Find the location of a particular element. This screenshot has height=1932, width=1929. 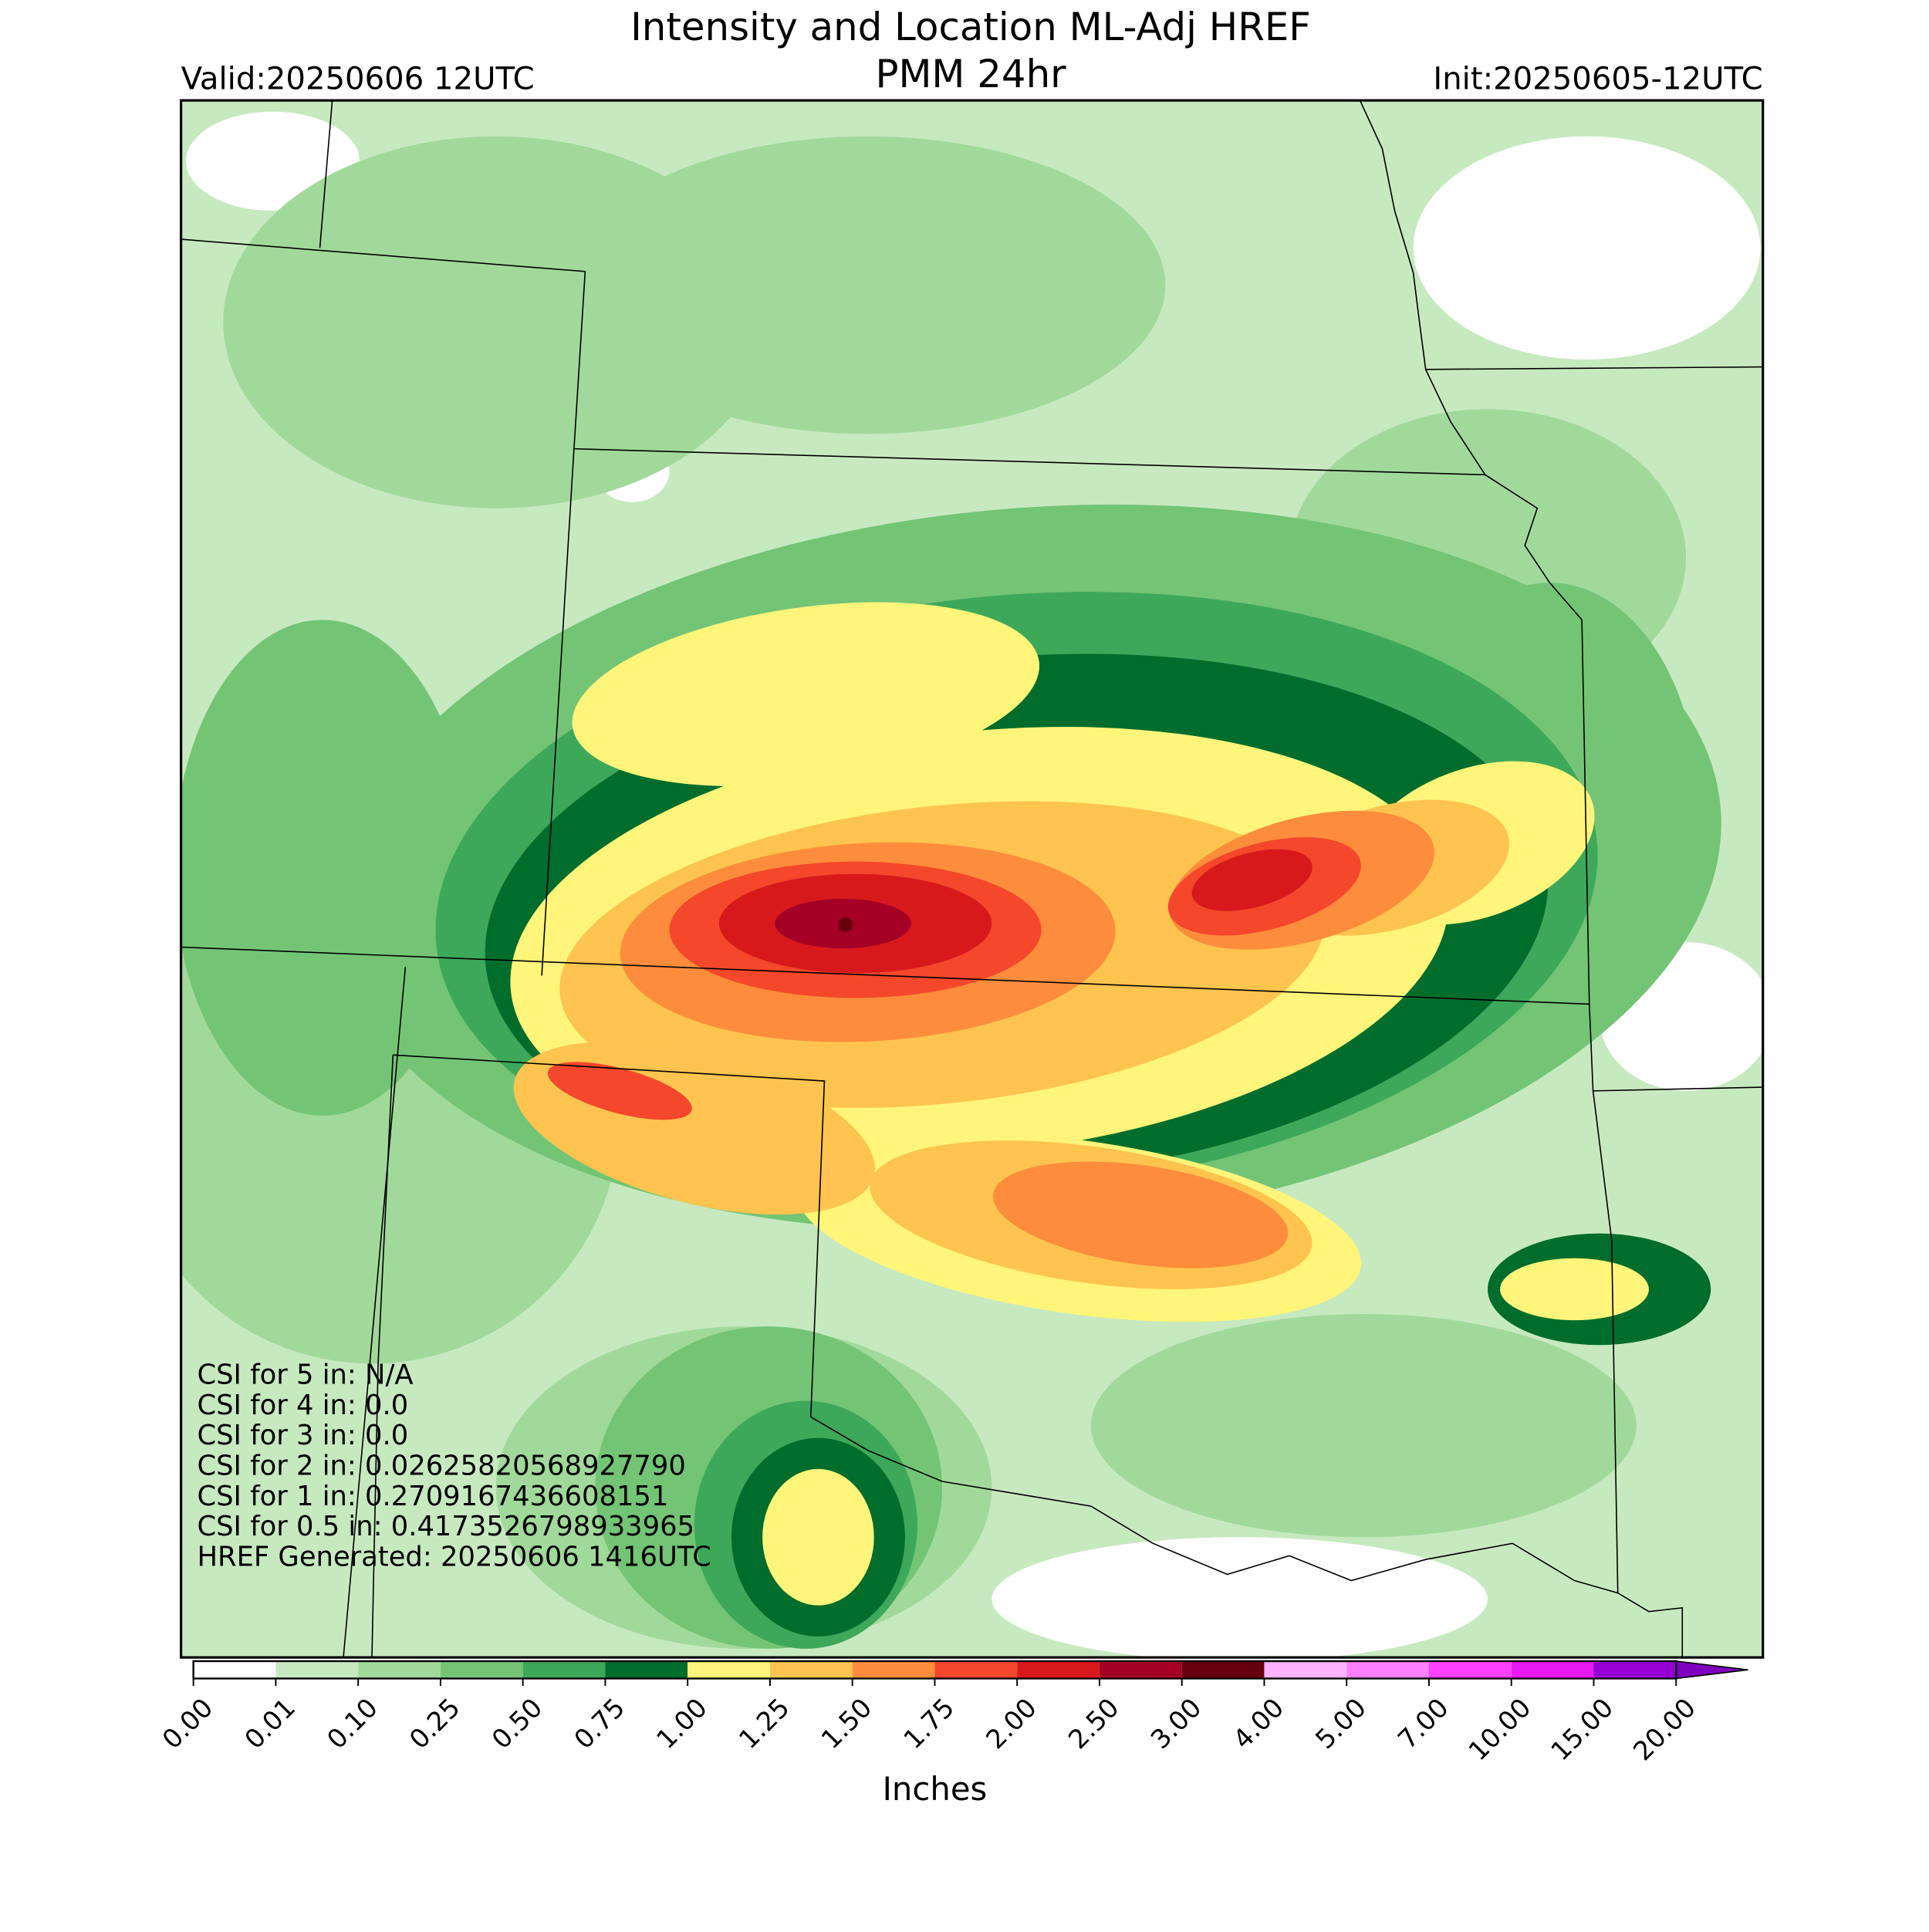

title: Intensity and Location ML-Adj HREF is located at coordinates (970, 27).